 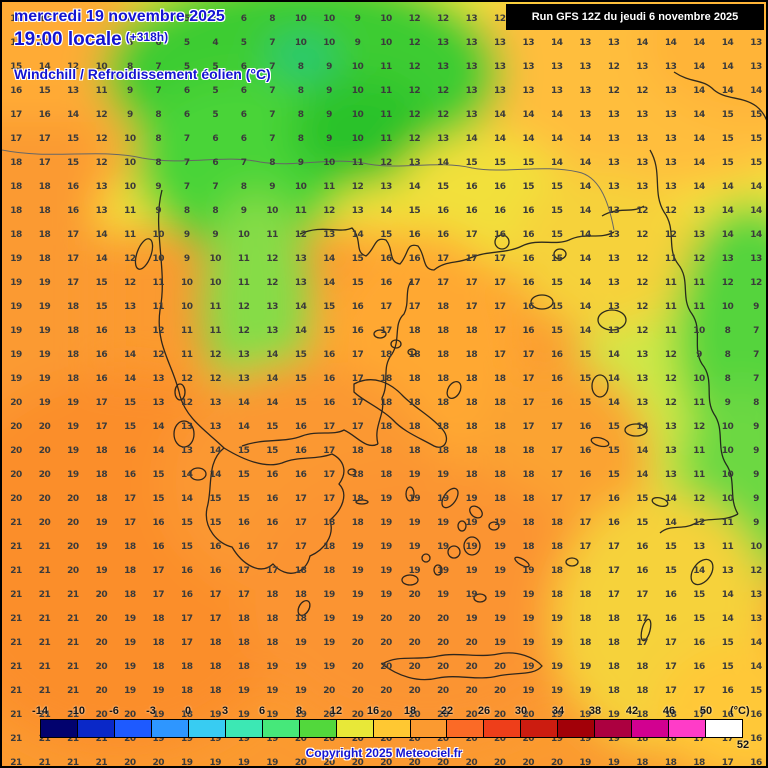 I want to click on scale-tick: 34, so click(x=558, y=711).